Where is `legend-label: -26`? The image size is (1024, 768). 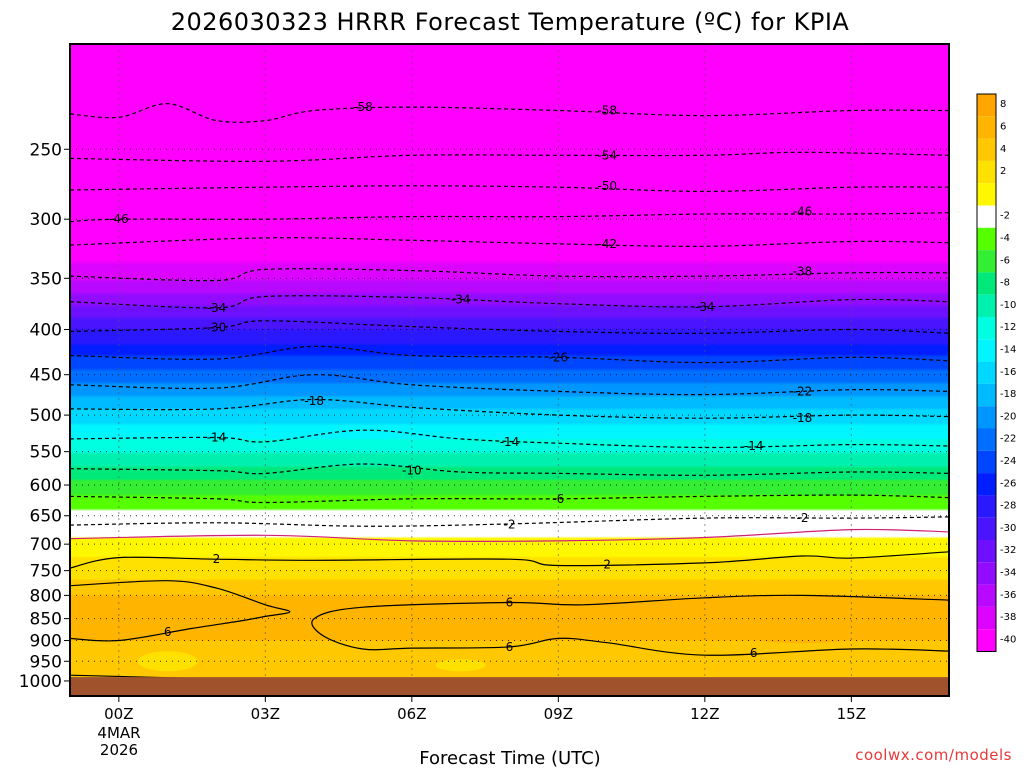 legend-label: -26 is located at coordinates (1008, 483).